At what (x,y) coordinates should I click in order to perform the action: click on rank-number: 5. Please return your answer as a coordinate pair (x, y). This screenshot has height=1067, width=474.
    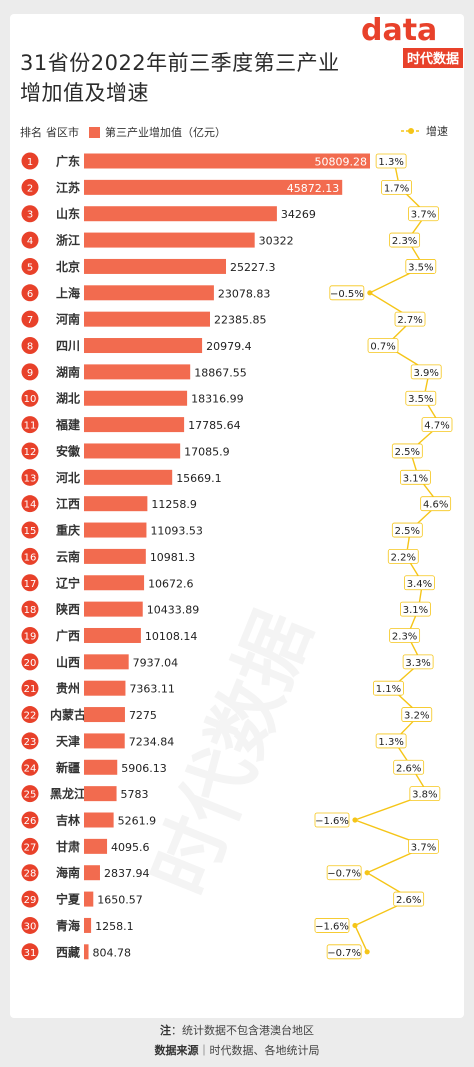
    Looking at the image, I should click on (30, 267).